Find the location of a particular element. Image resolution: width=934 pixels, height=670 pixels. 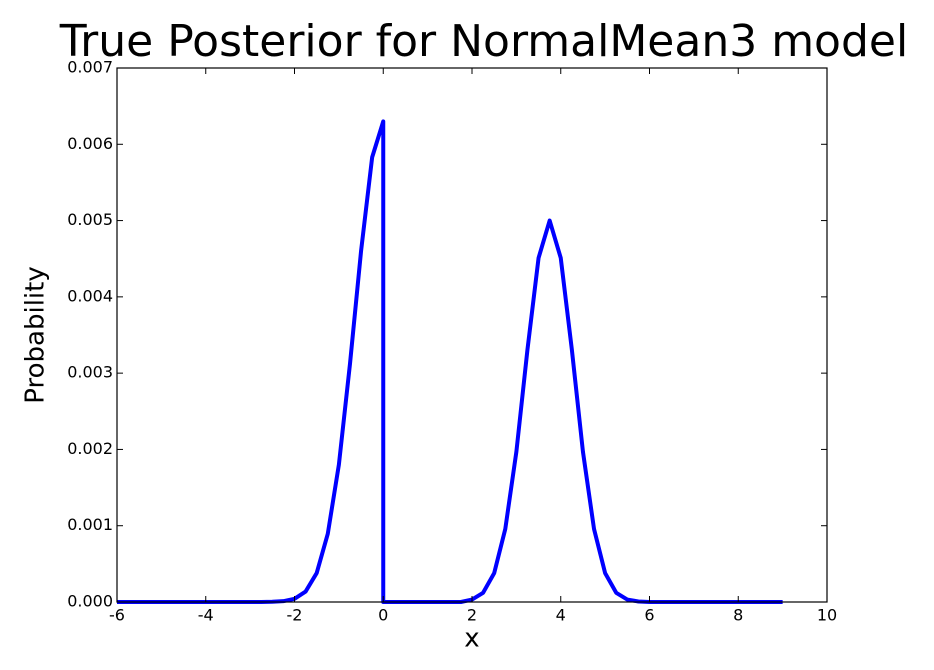

y-tick-label: 0.004 is located at coordinates (90, 295).